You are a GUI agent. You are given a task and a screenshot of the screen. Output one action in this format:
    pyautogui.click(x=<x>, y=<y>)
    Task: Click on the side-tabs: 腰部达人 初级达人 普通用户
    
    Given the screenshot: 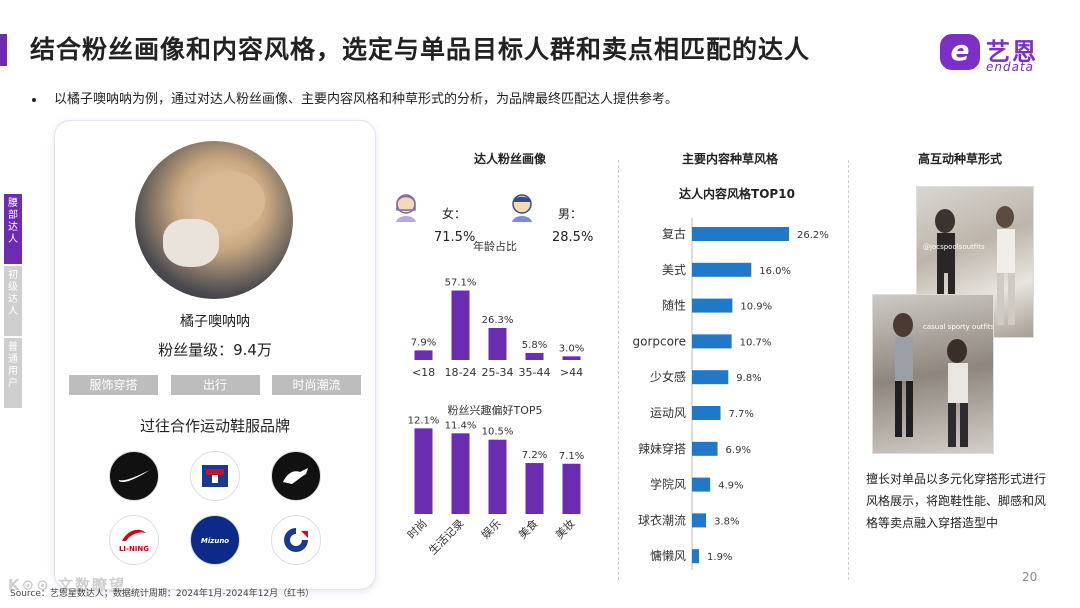 What is the action you would take?
    pyautogui.click(x=13, y=302)
    